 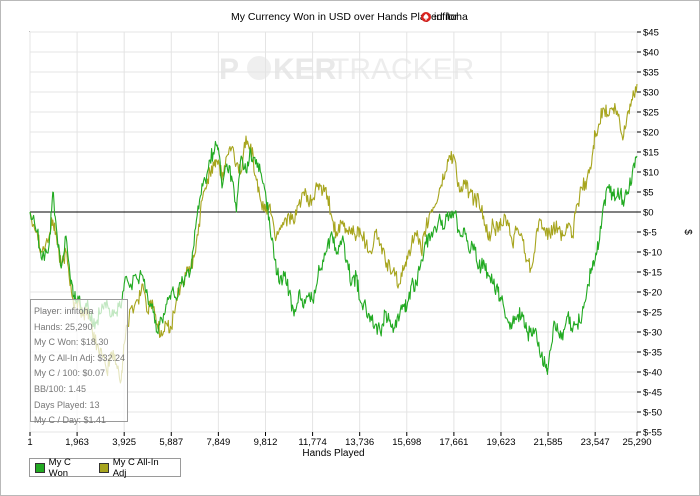 I want to click on y-tick-label: $-20, so click(x=652, y=292).